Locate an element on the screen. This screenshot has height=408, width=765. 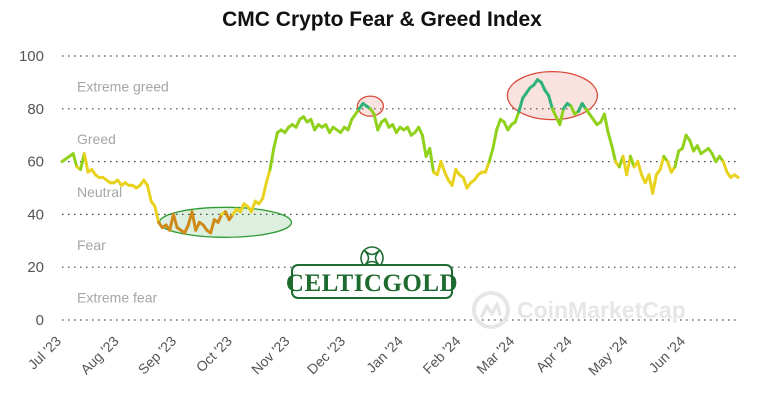
x-tick-label: Mar '24 is located at coordinates (495, 355).